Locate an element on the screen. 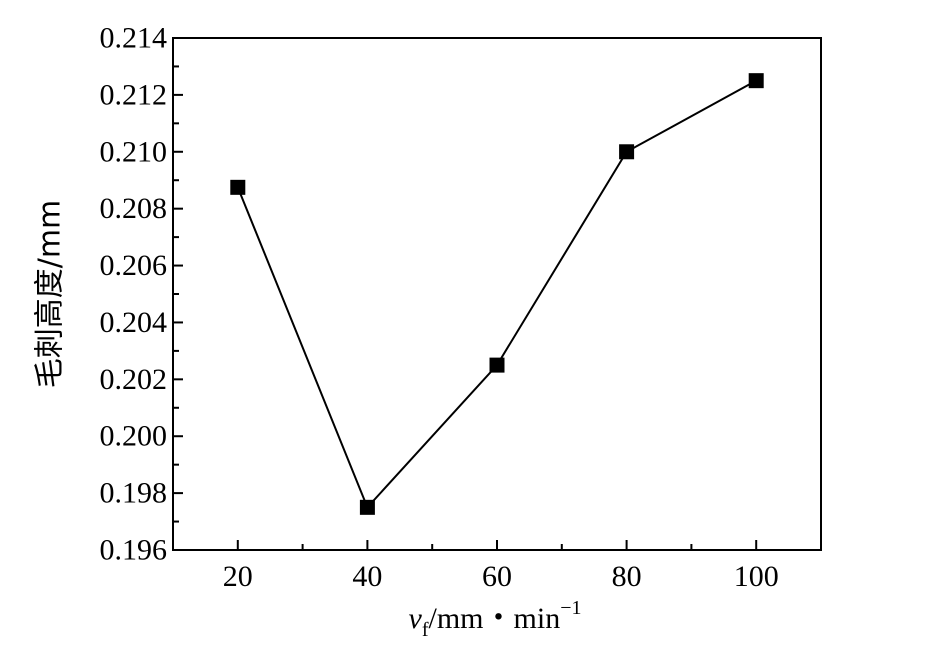 The width and height of the screenshot is (952, 650). y-tick-label: 0.200 is located at coordinates (134, 436).